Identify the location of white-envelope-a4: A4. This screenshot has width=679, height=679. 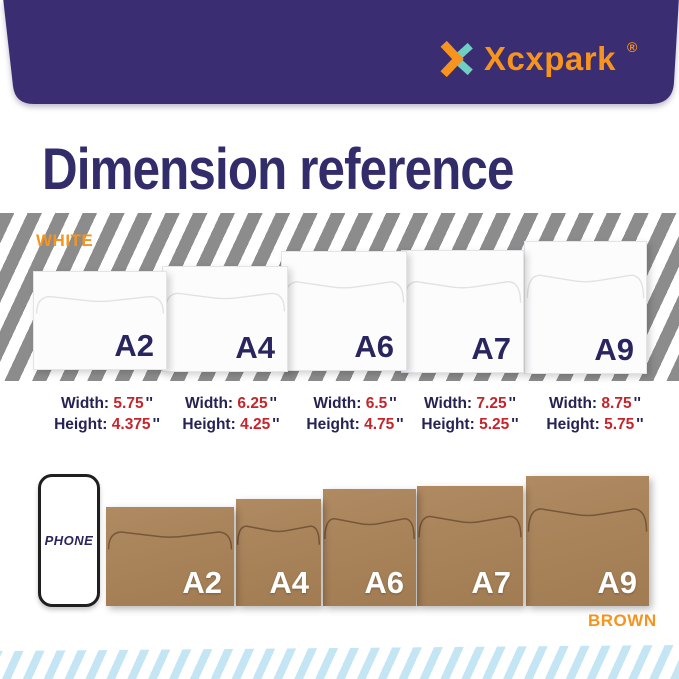
(225, 319).